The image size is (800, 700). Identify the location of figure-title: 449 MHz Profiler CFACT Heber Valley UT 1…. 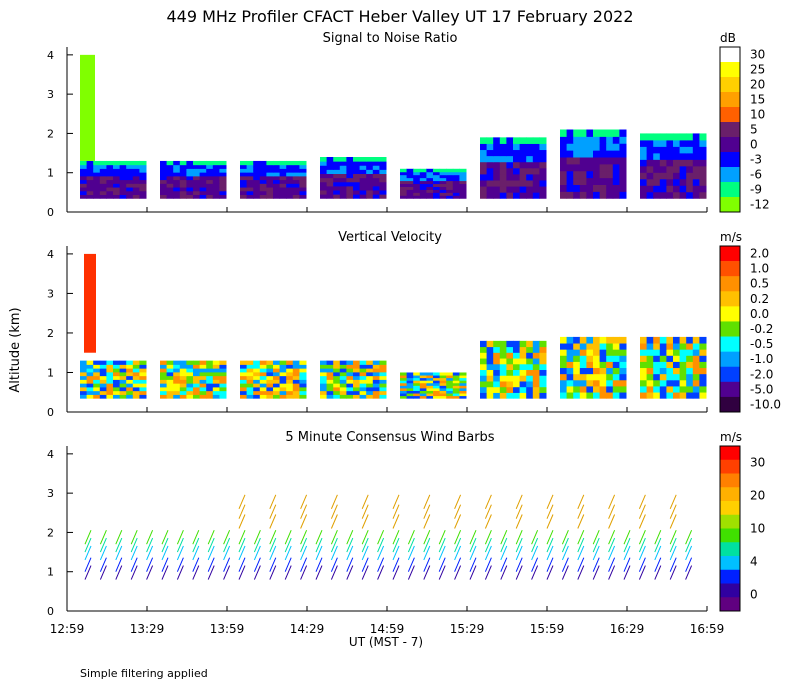
(399, 16).